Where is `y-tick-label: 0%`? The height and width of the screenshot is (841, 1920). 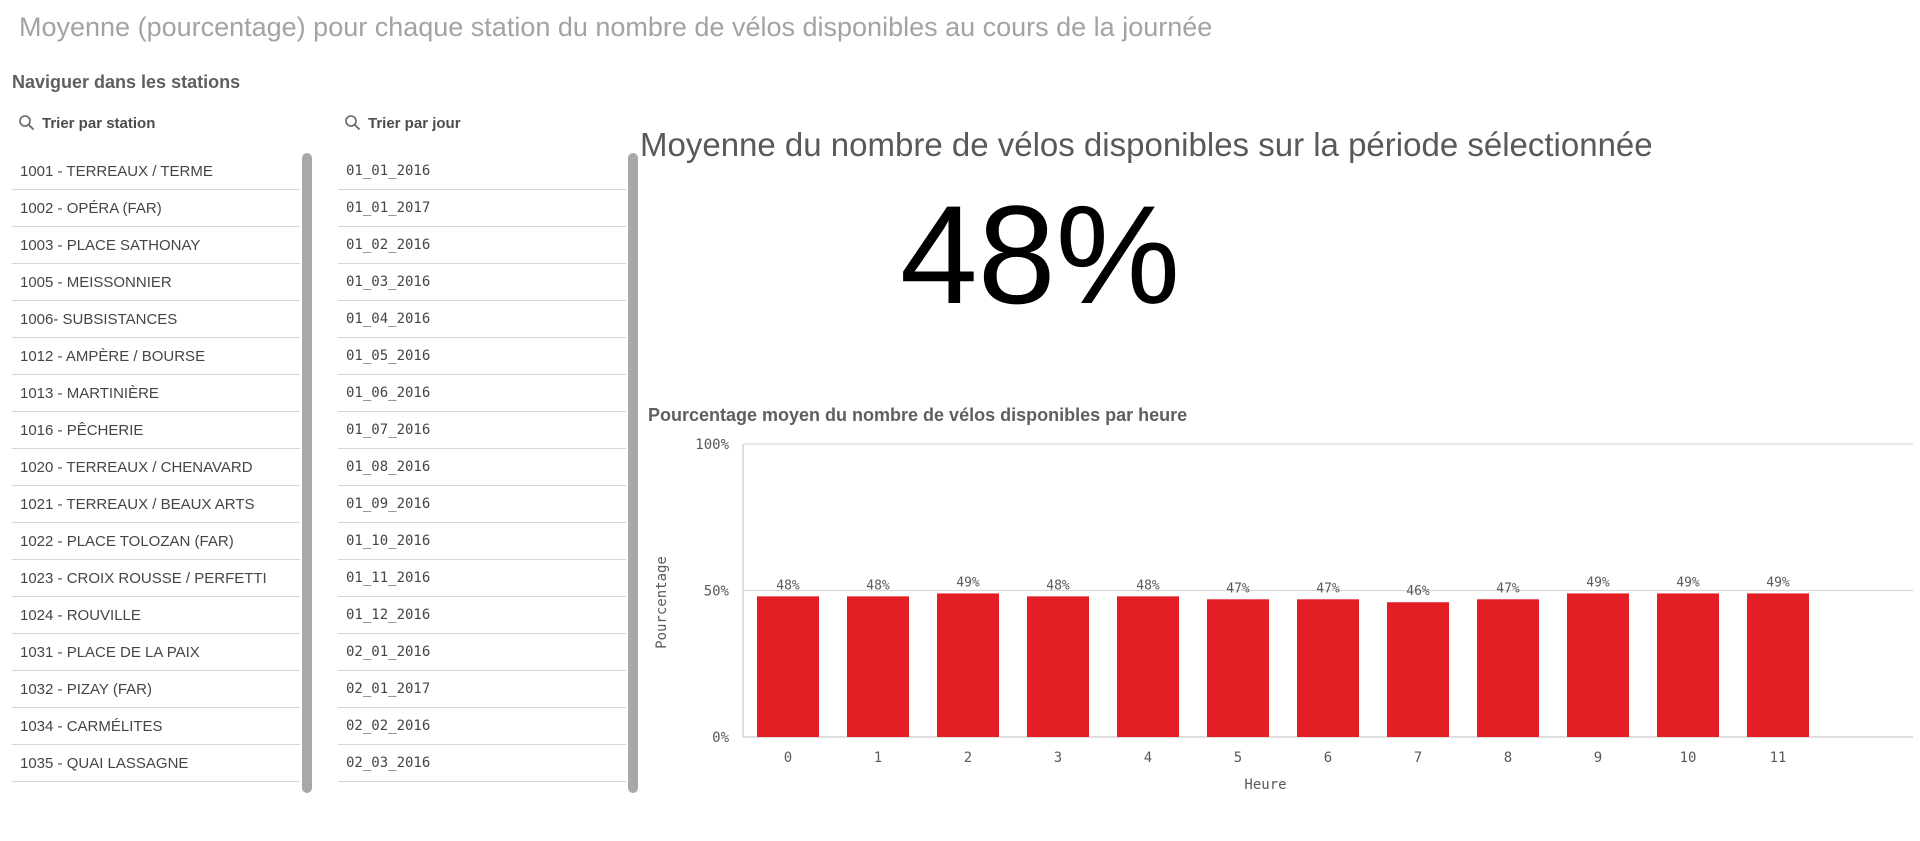
y-tick-label: 0% is located at coordinates (720, 738).